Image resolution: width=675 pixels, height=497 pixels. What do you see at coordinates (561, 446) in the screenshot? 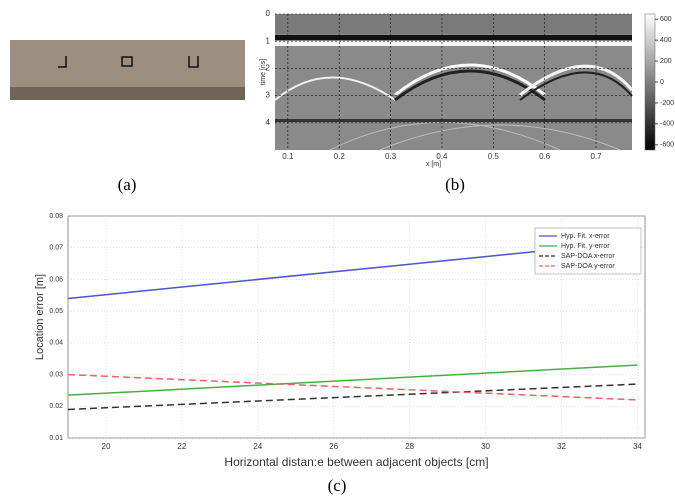
I see `x-tick-label: 32` at bounding box center [561, 446].